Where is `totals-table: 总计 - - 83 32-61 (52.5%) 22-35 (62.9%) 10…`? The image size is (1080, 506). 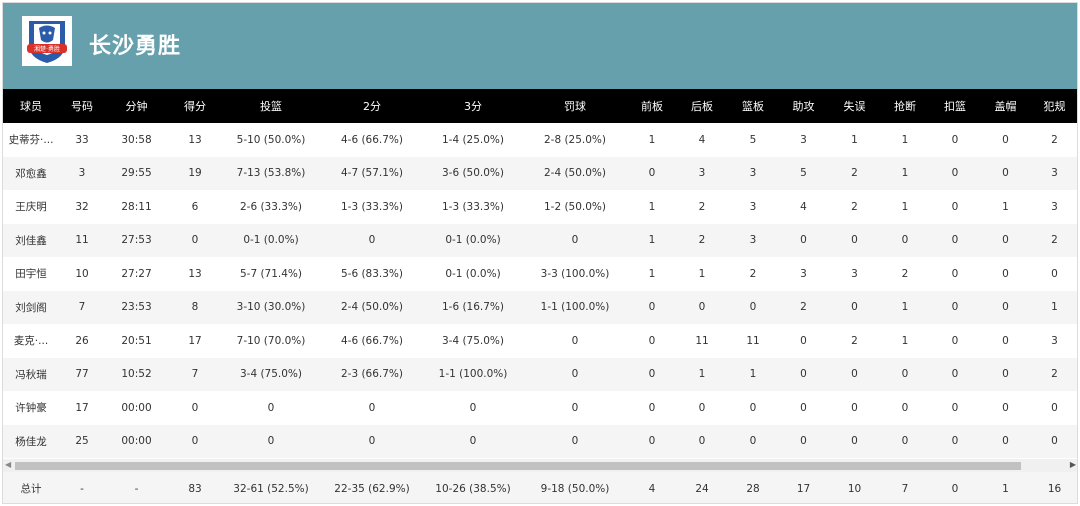
totals-table: 总计 - - 83 32-61 (52.5%) 22-35 (62.9%) 10… is located at coordinates (540, 487).